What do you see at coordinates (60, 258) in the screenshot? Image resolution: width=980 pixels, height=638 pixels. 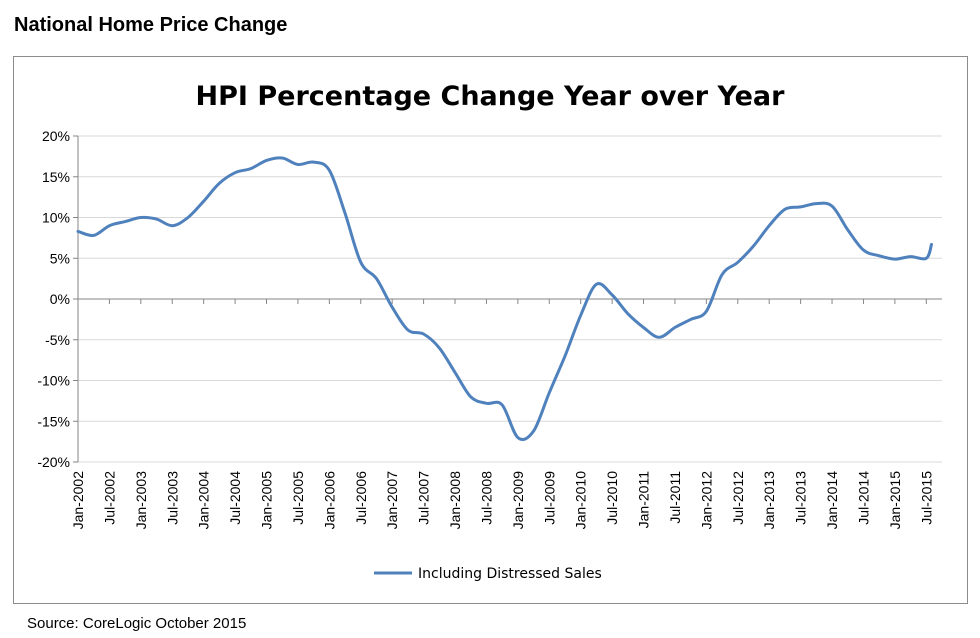 I see `y-tick-label: 5%` at bounding box center [60, 258].